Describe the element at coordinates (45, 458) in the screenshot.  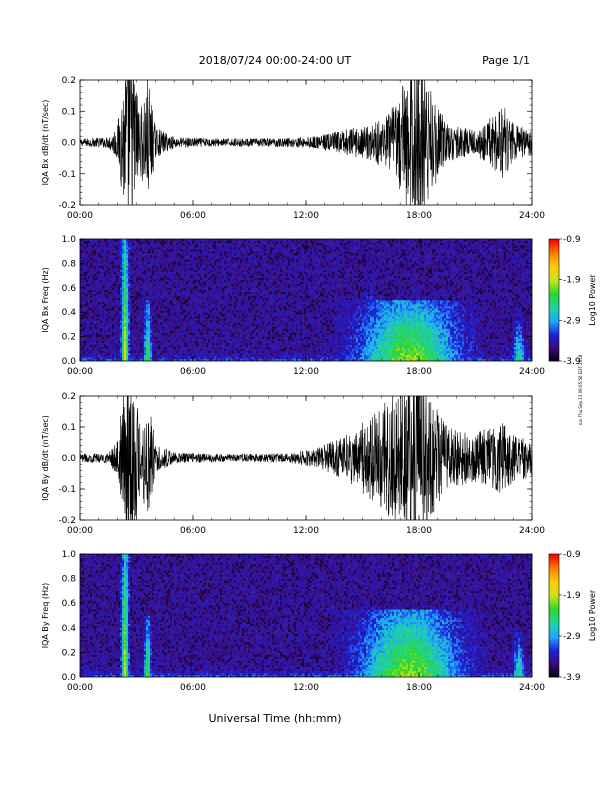
I see `y-axis-label: IQA By dB/dt (nT/sec)` at that location.